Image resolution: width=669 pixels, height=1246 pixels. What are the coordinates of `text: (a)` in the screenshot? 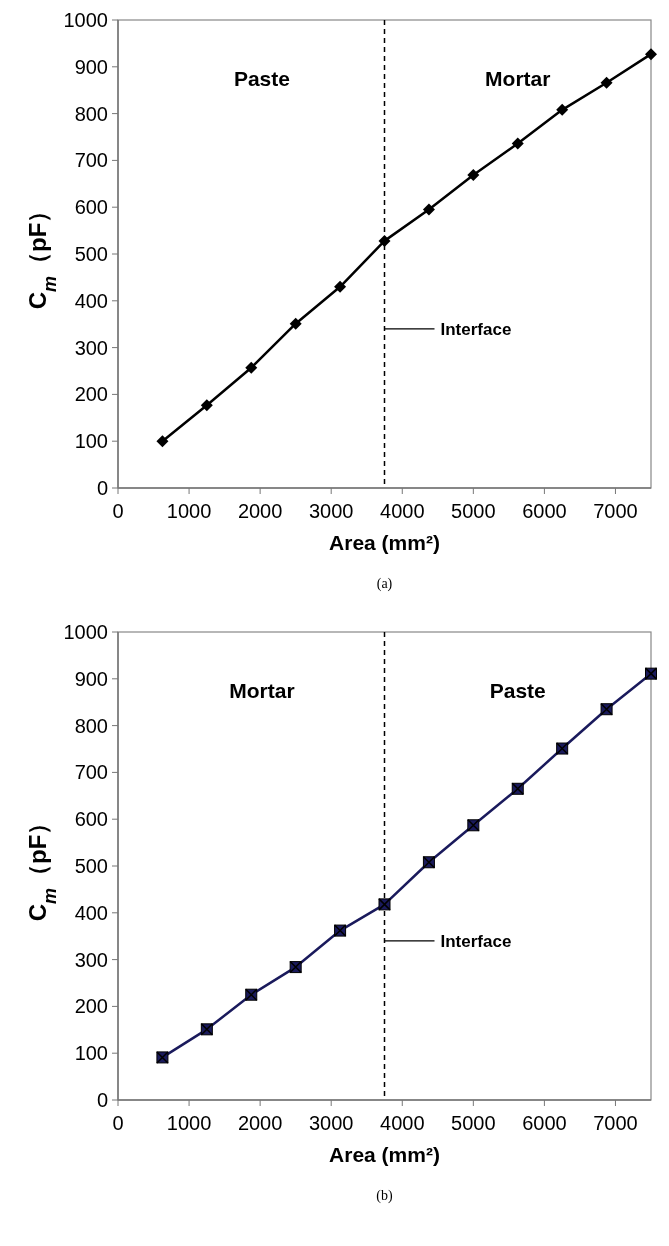 It's located at (384, 584).